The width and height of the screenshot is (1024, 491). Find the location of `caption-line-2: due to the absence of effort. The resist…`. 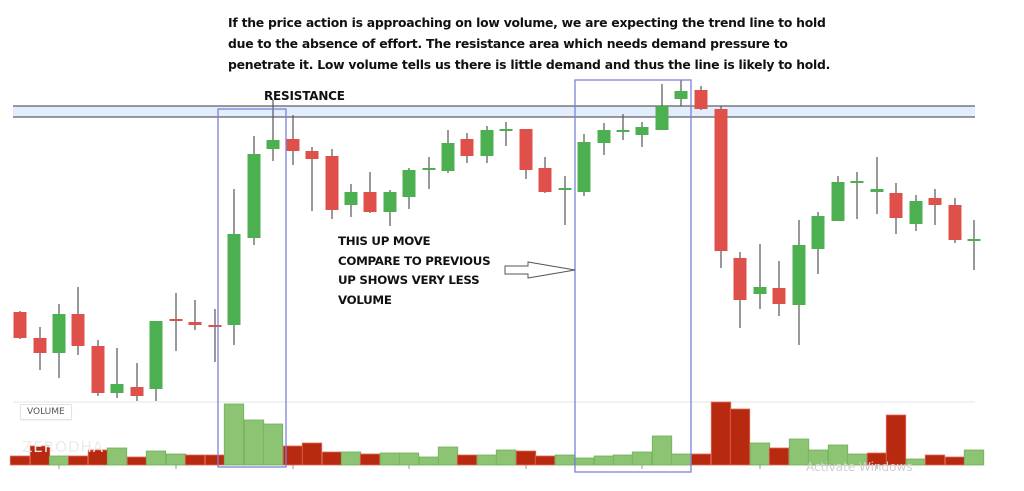

caption-line-2: due to the absence of effort. The resist… is located at coordinates (508, 43).